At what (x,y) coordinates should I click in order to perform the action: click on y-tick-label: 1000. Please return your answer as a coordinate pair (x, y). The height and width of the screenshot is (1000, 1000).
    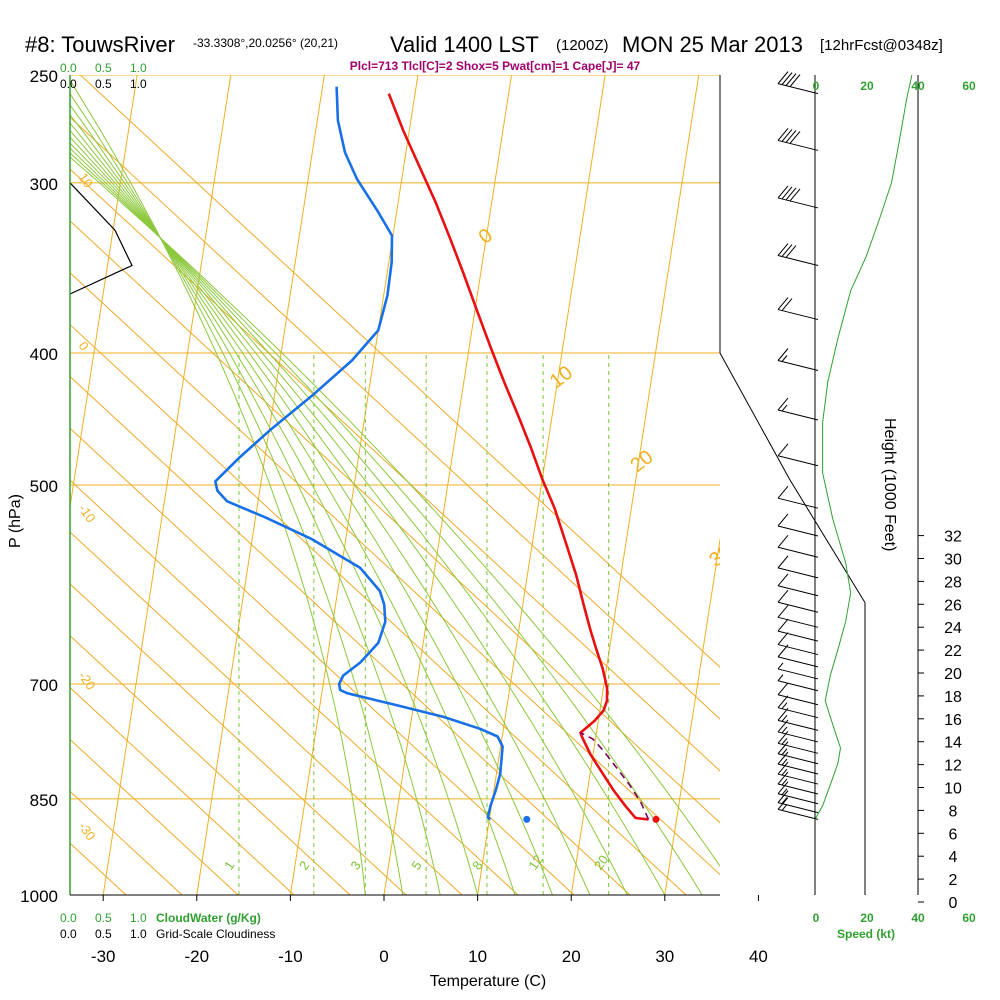
    Looking at the image, I should click on (39, 896).